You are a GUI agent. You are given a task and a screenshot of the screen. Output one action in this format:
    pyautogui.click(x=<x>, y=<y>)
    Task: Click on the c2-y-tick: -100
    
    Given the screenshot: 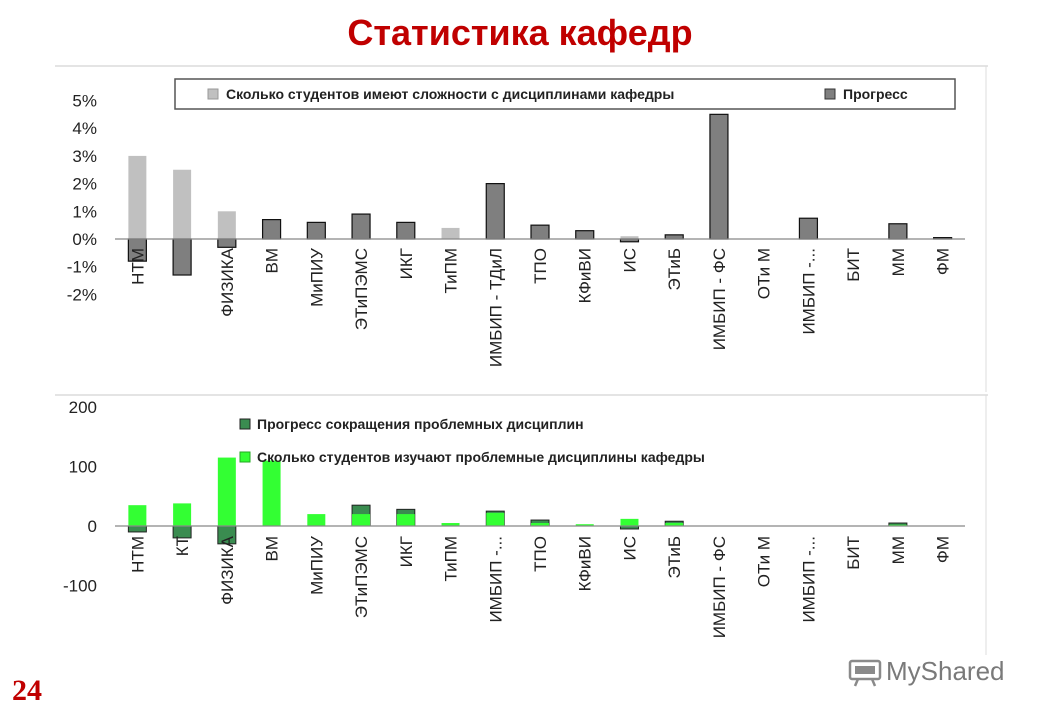 What is the action you would take?
    pyautogui.click(x=80, y=586)
    